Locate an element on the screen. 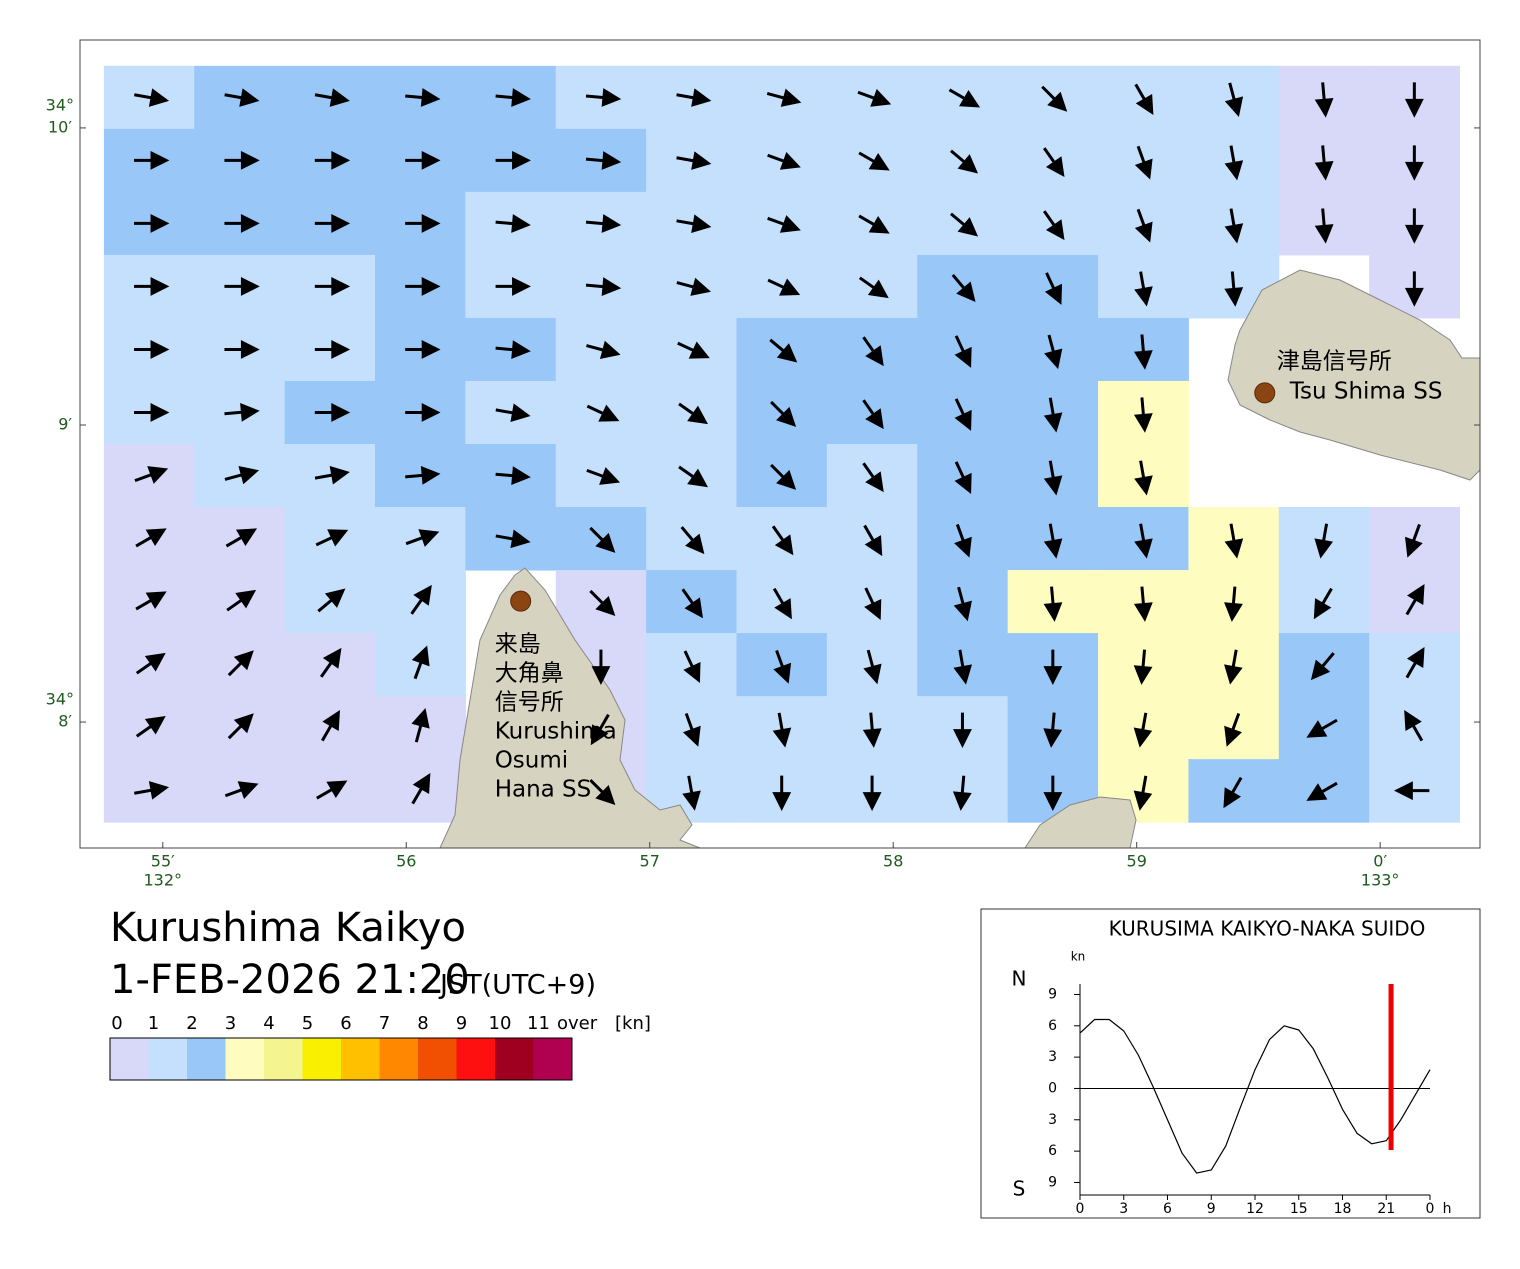 This screenshot has width=1520, height=1269. station-label: 来島 is located at coordinates (518, 645).